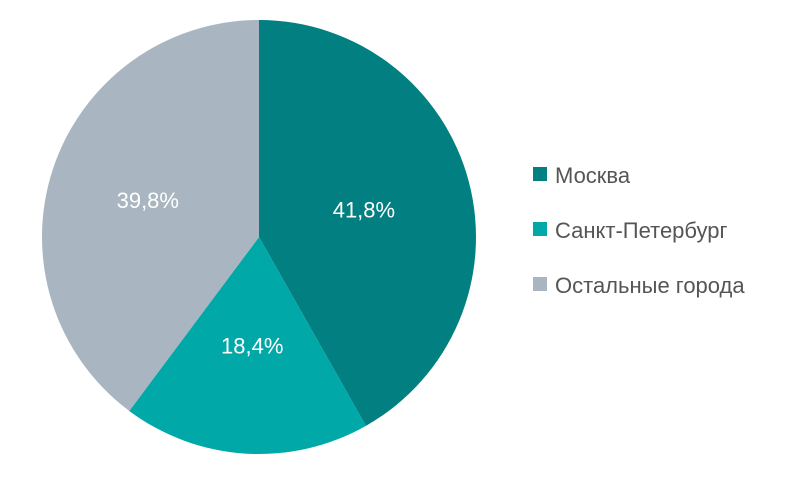  What do you see at coordinates (593, 175) in the screenshot?
I see `legend-label-moscow: Москва` at bounding box center [593, 175].